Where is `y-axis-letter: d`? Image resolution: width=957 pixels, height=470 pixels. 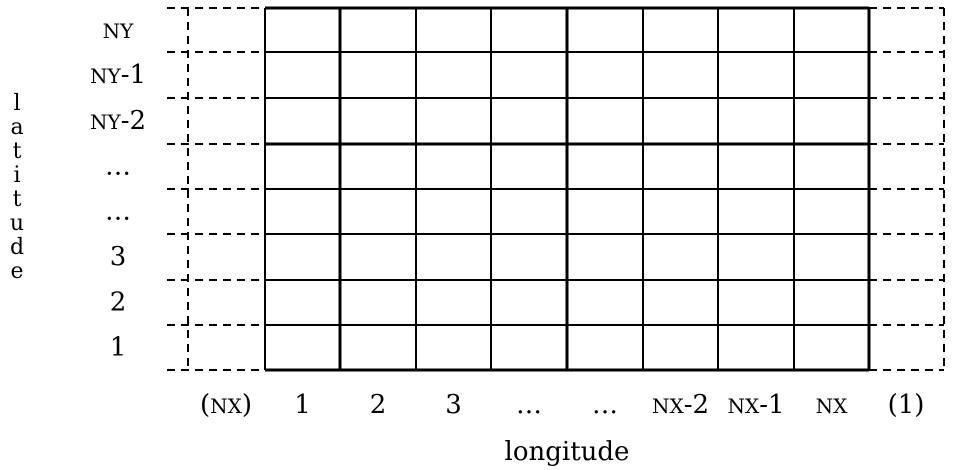 y-axis-letter: d is located at coordinates (17, 247).